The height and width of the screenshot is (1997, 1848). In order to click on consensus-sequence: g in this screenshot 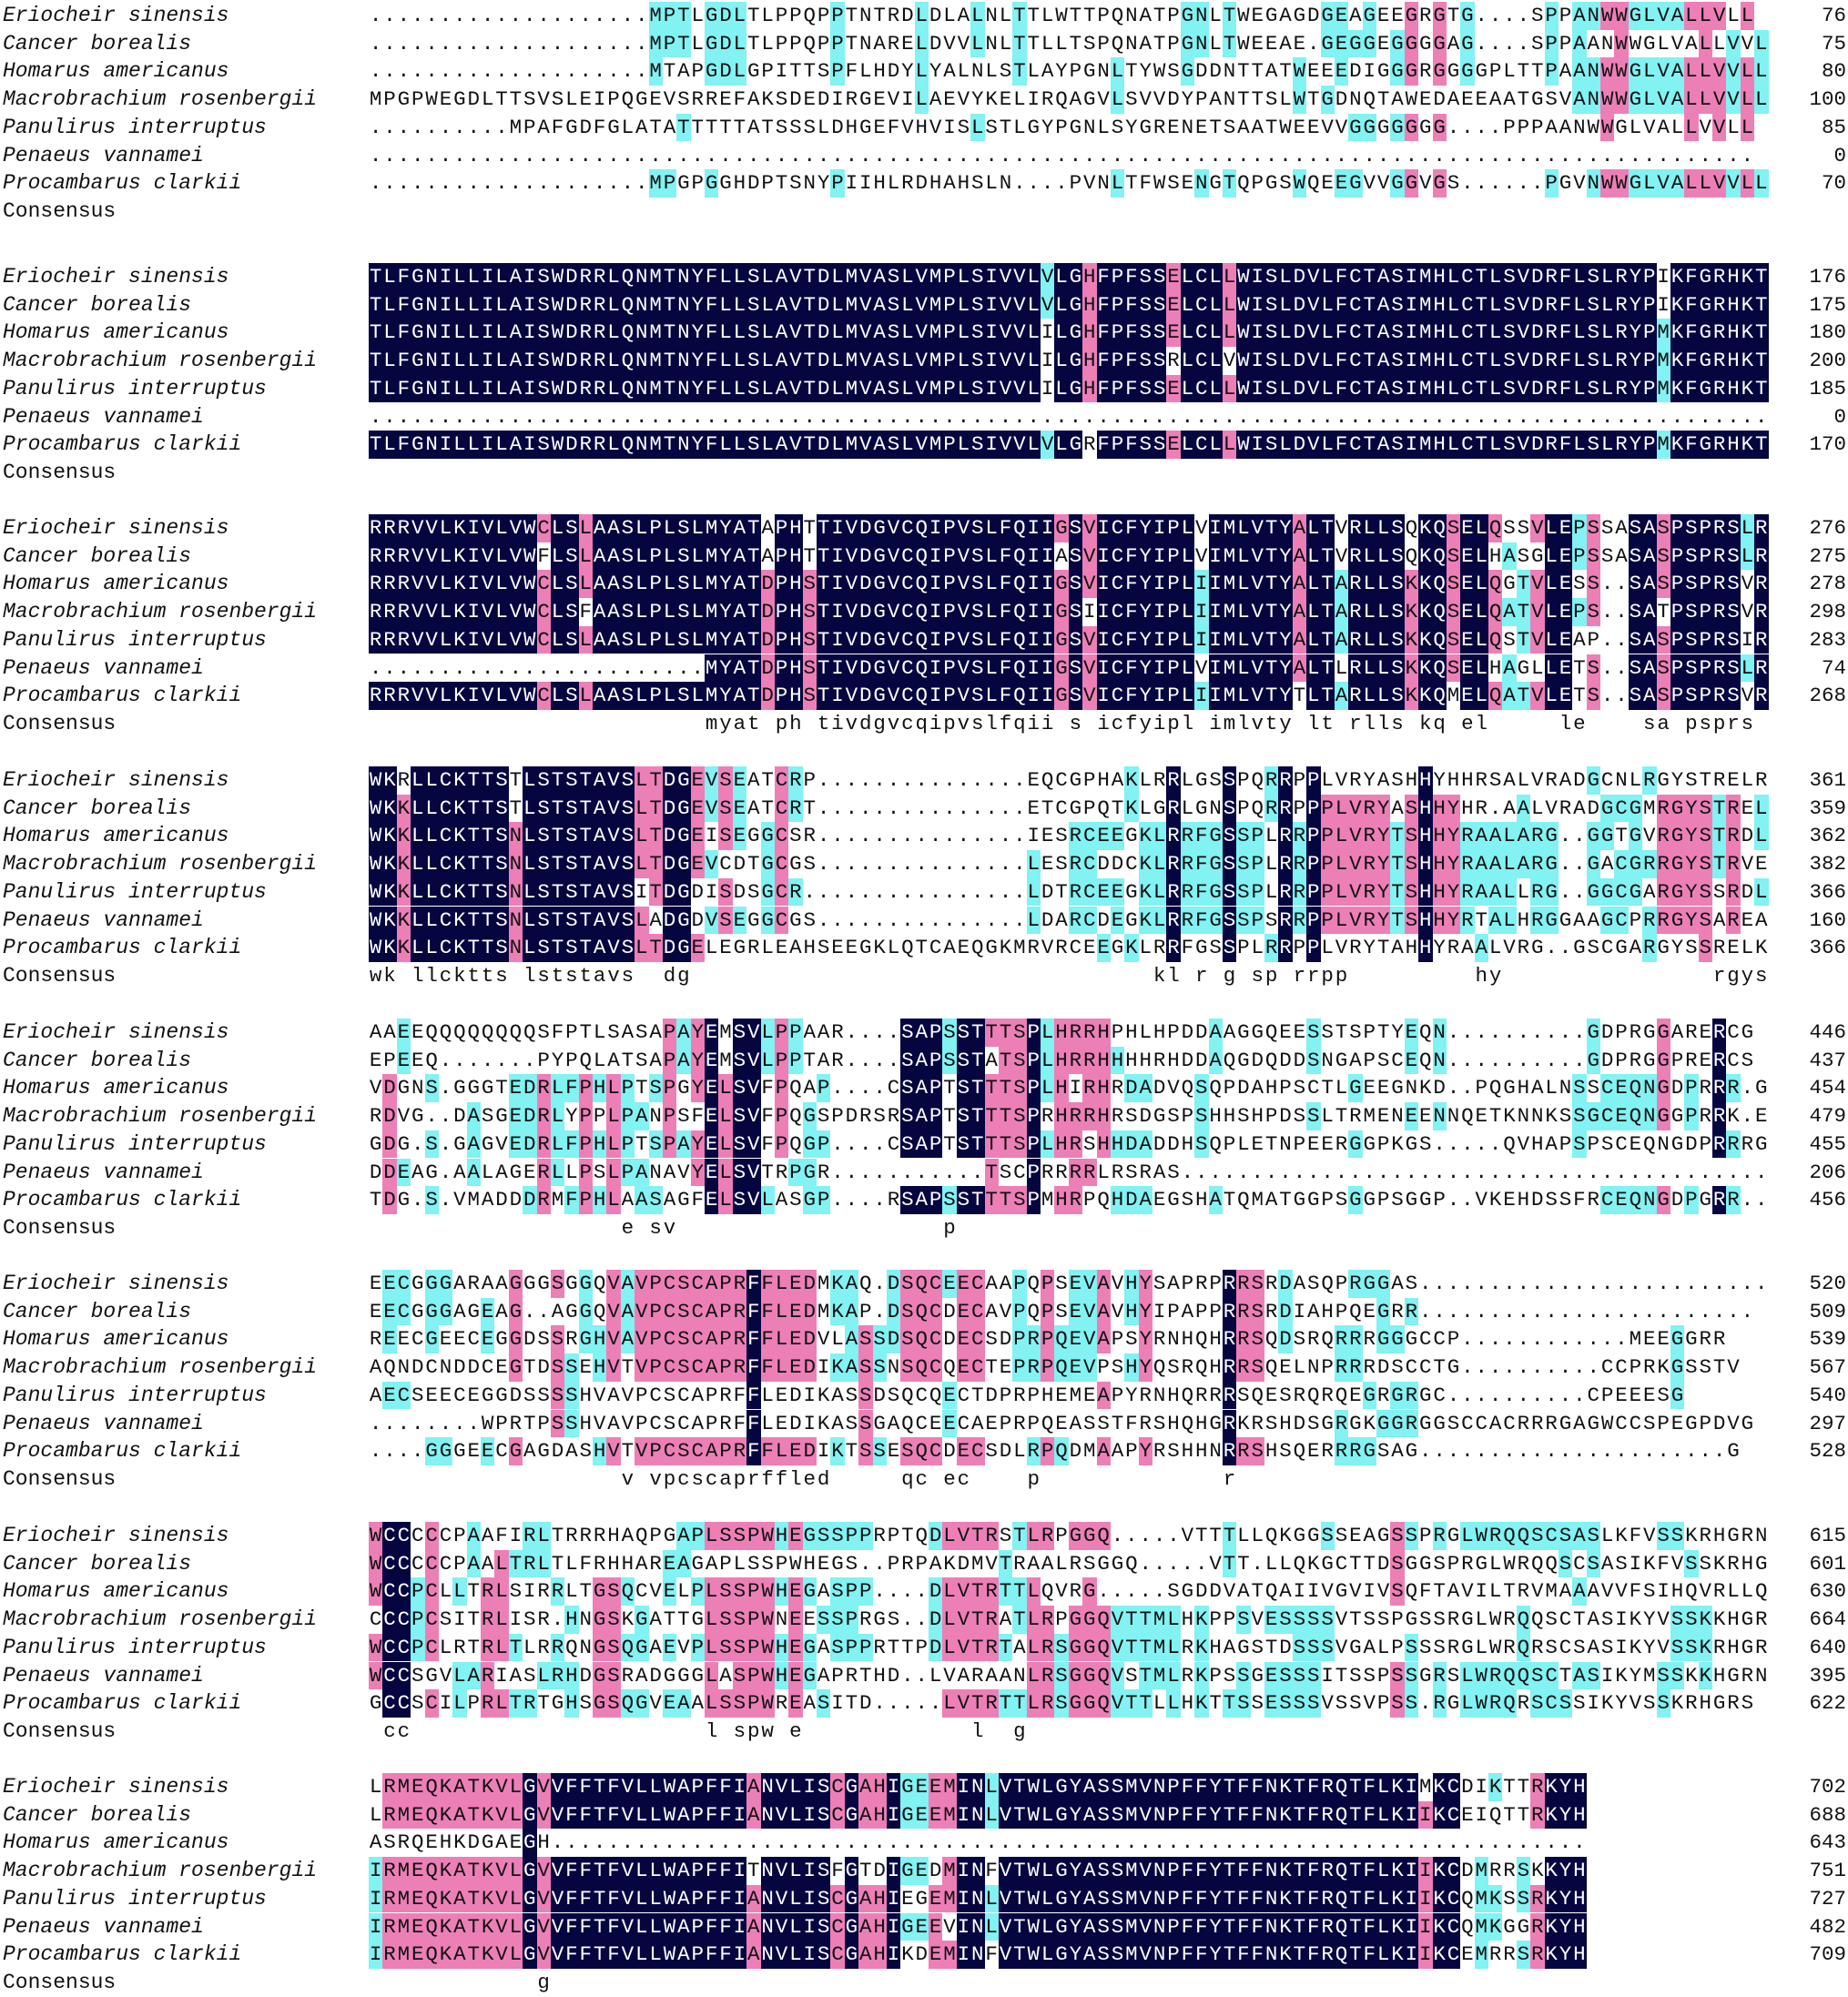, I will do `click(543, 1982)`.